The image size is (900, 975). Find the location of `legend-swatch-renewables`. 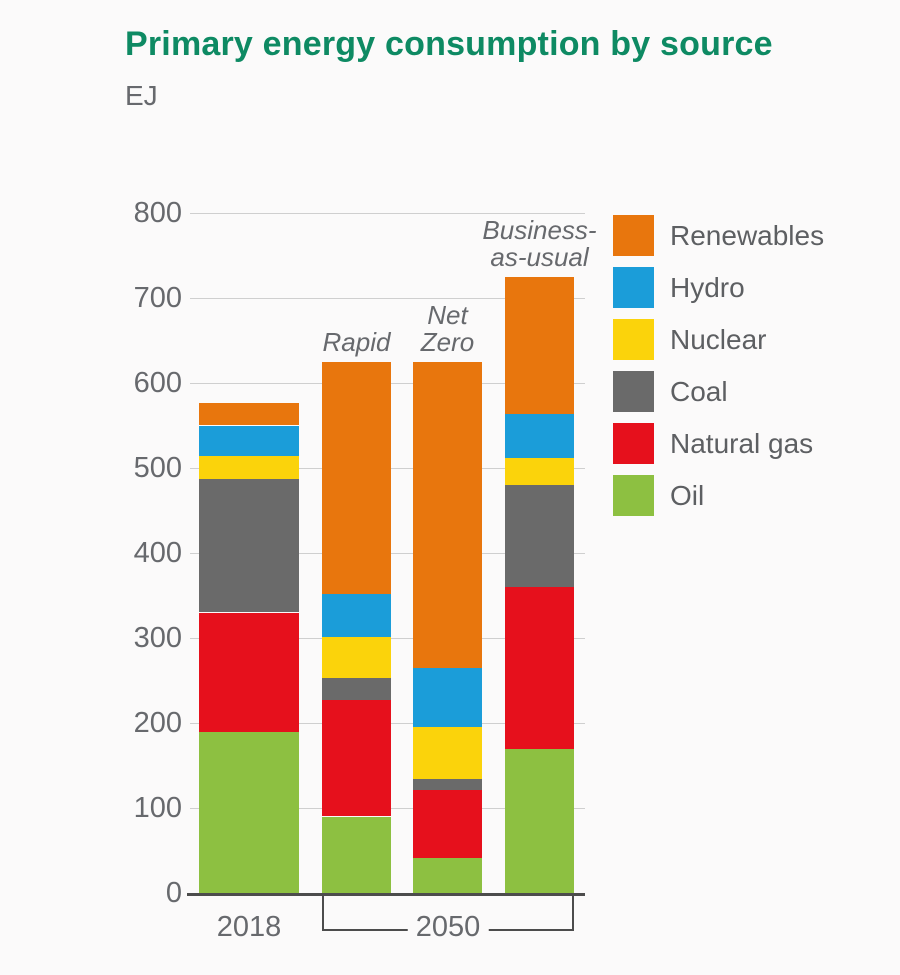

legend-swatch-renewables is located at coordinates (633, 235).